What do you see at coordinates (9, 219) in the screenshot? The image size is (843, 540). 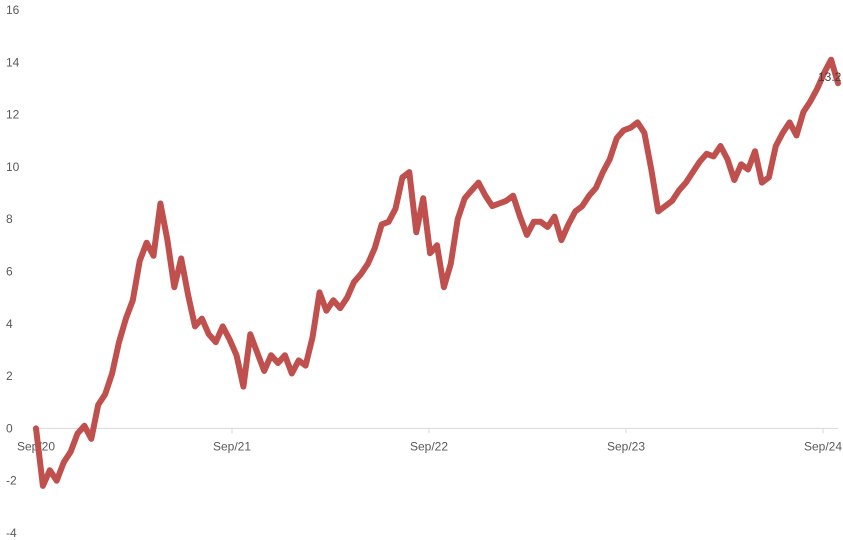 I see `y-tick-label: 8` at bounding box center [9, 219].